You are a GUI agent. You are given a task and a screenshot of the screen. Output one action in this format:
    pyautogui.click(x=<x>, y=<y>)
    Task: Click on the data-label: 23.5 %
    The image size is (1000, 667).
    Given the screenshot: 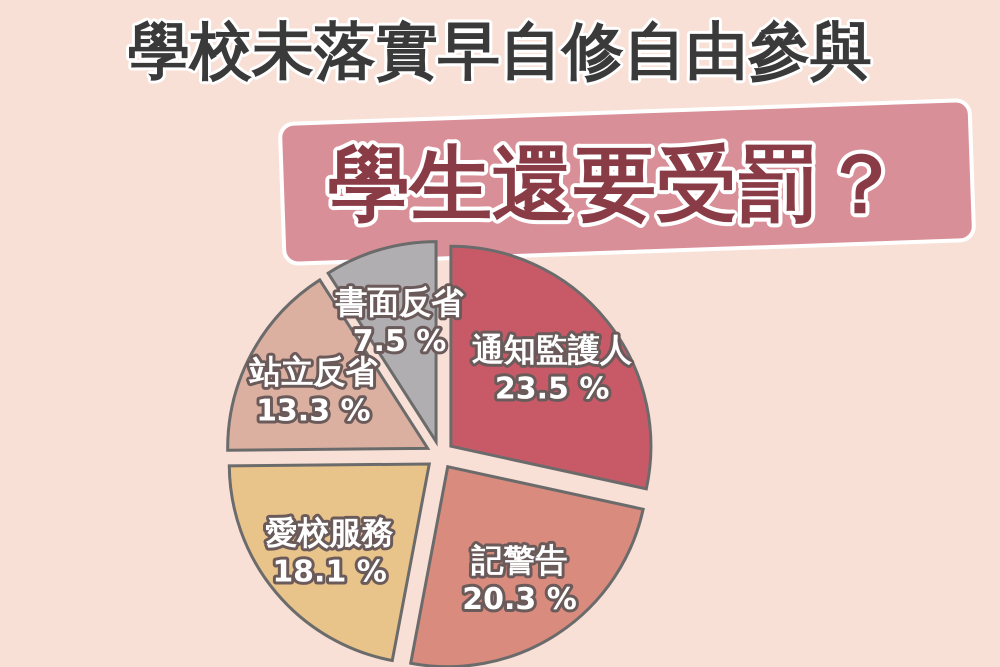 What is the action you would take?
    pyautogui.click(x=552, y=389)
    